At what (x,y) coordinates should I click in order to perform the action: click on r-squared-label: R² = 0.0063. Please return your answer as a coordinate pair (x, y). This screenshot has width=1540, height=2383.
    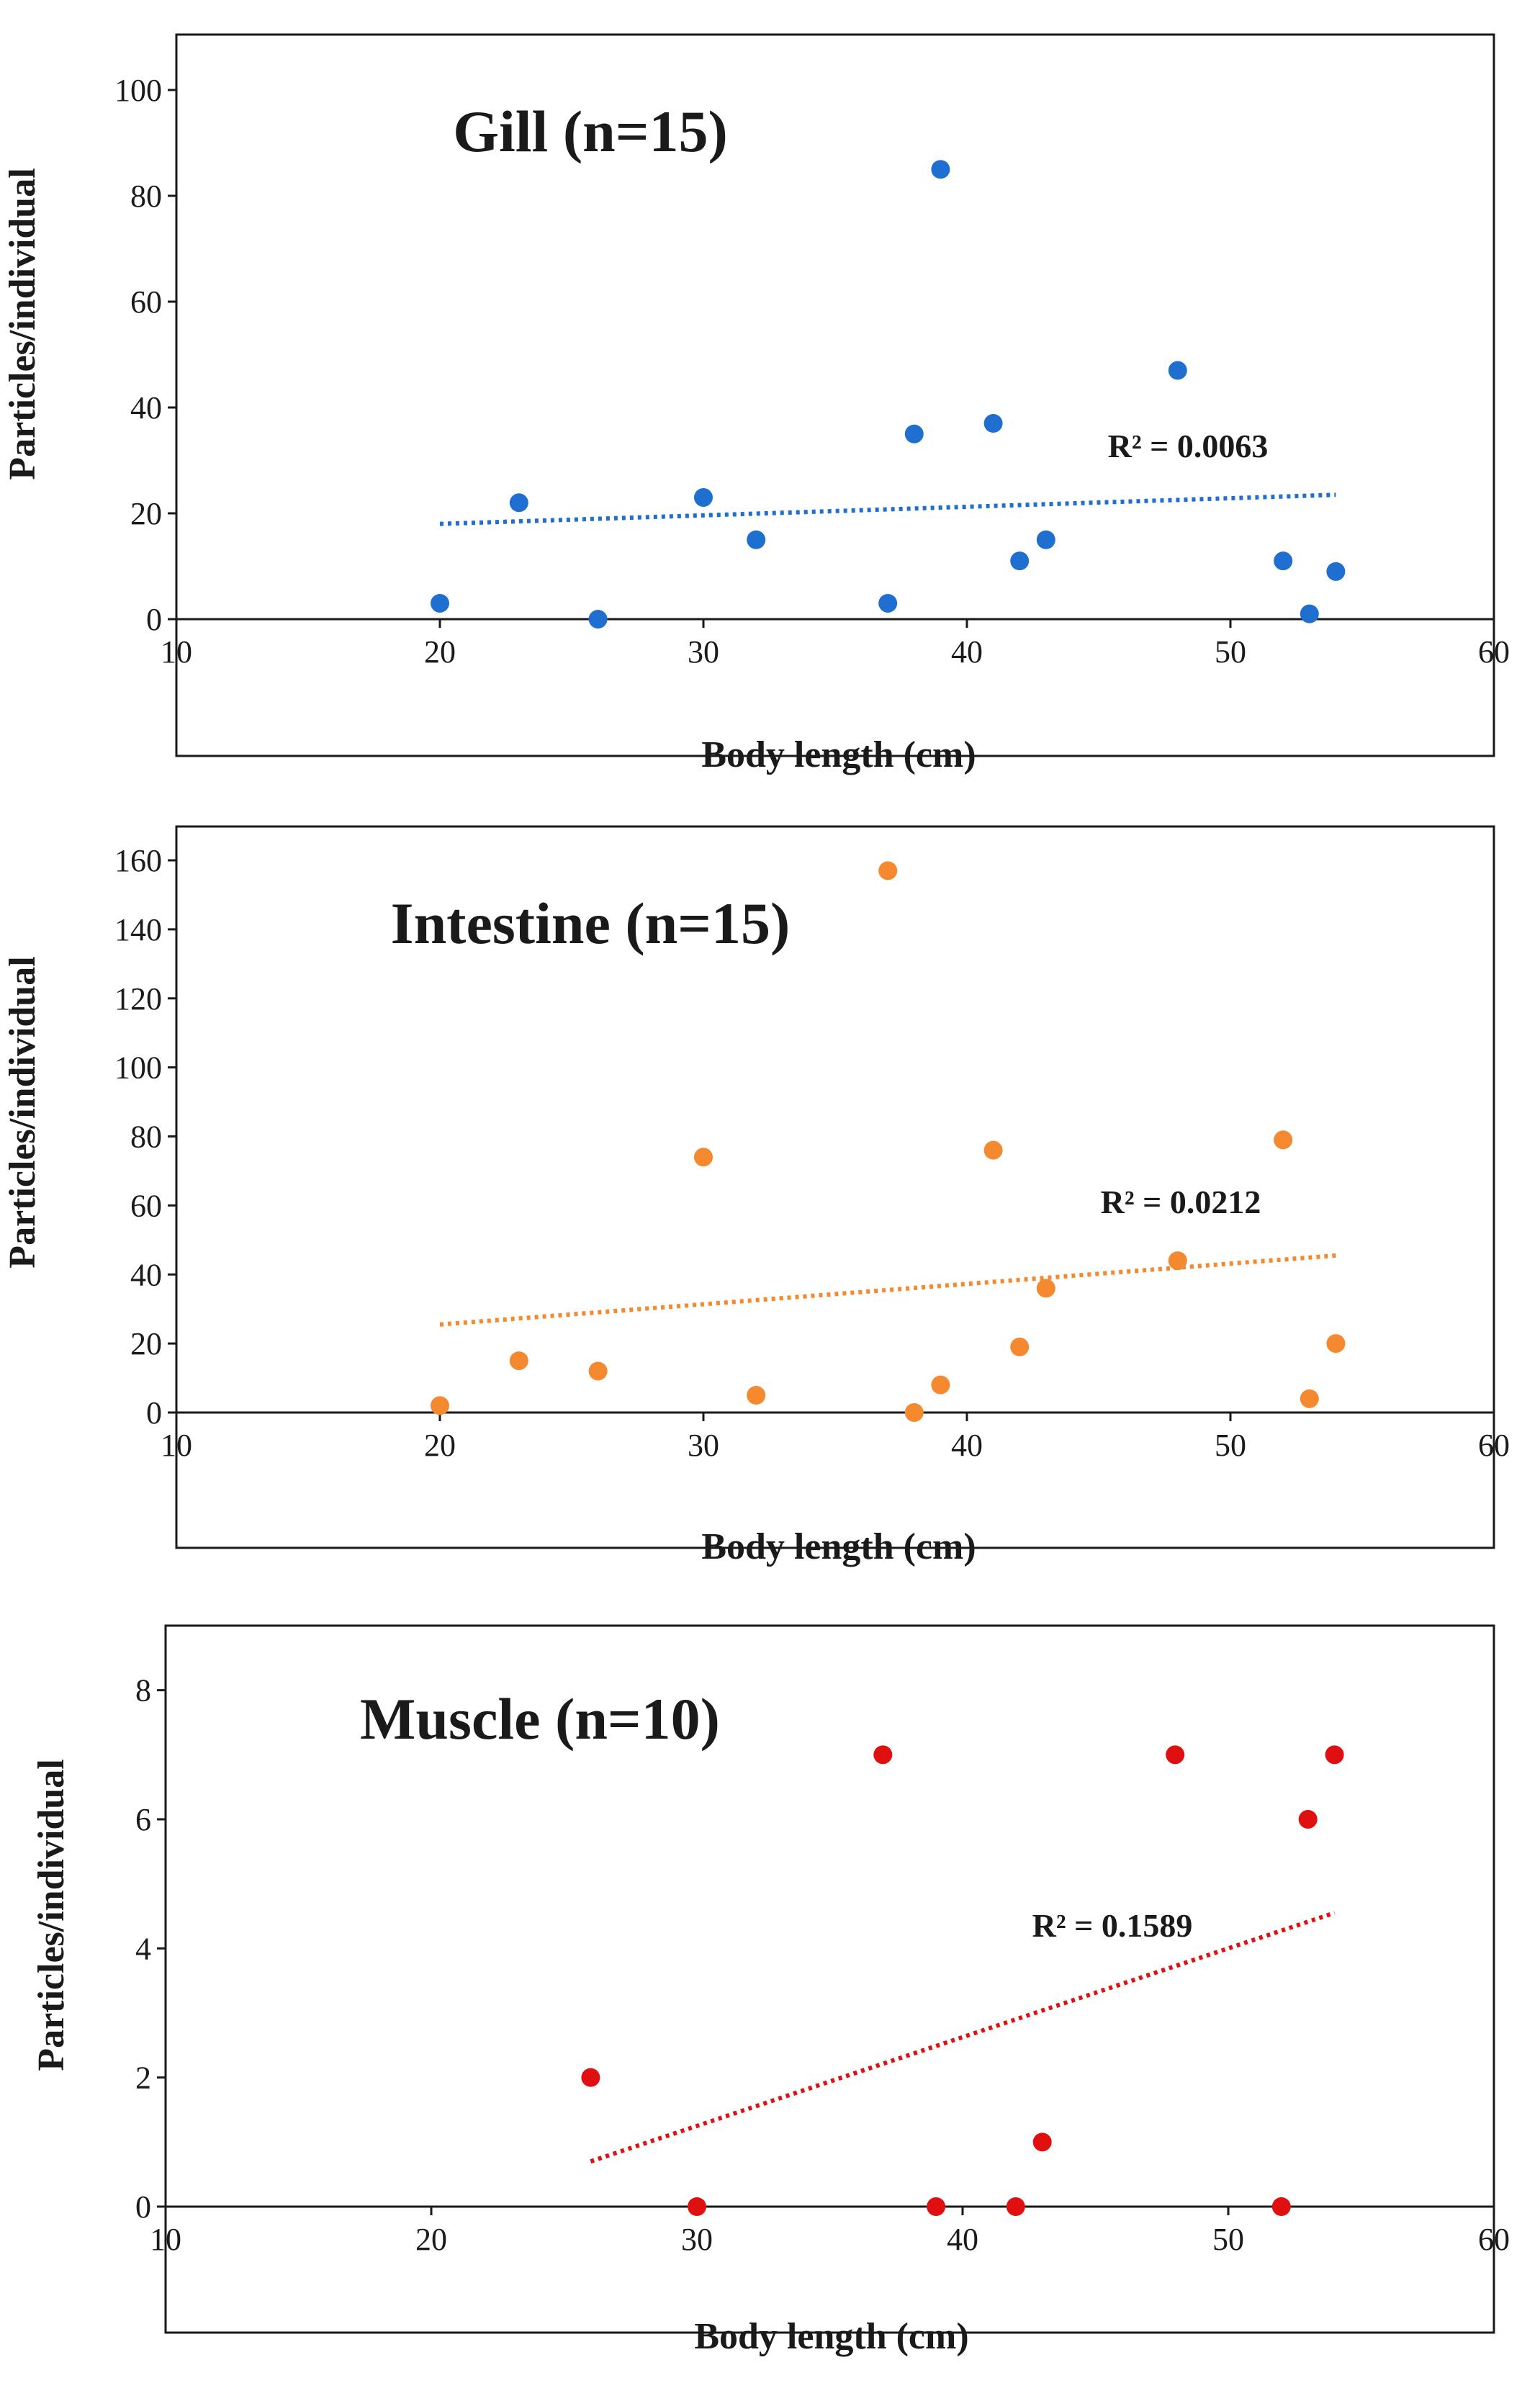
    Looking at the image, I should click on (1188, 446).